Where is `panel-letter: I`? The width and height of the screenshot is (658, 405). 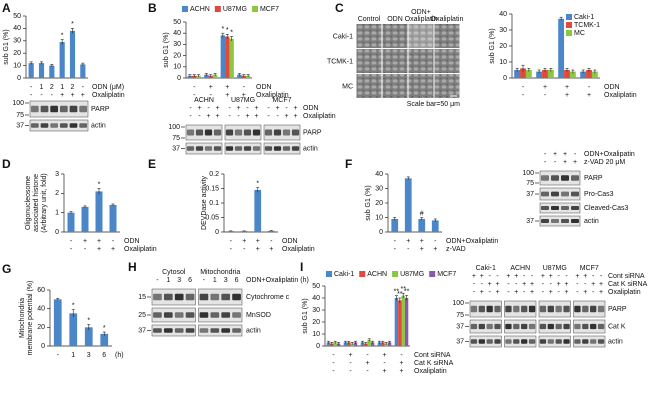
panel-letter: I is located at coordinates (301, 267).